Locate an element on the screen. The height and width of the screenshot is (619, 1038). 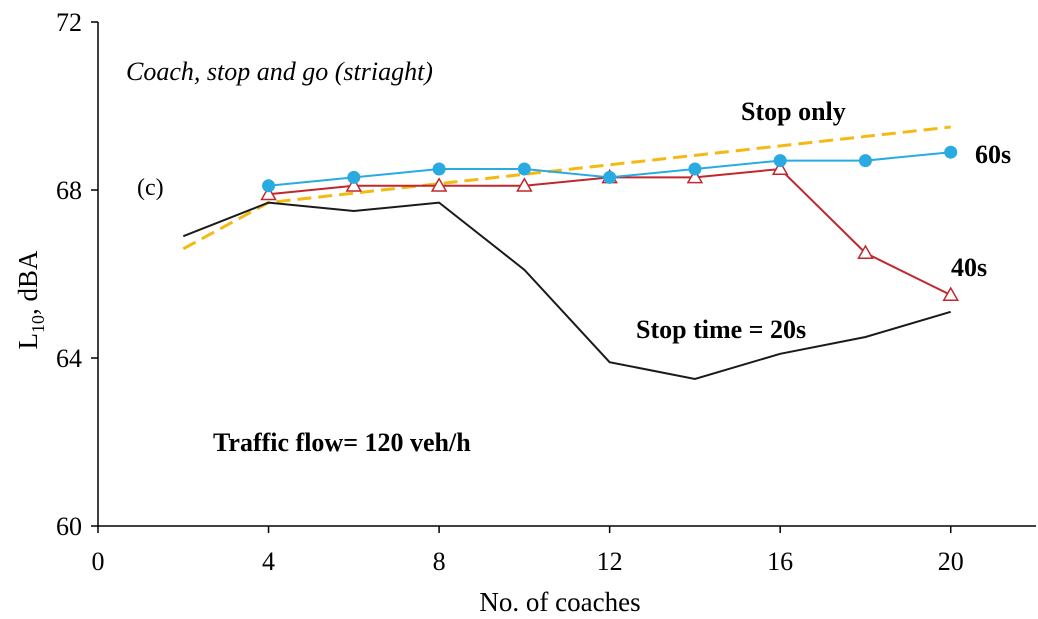
panel-title: Coach, stop and go (striaght) is located at coordinates (279, 71).